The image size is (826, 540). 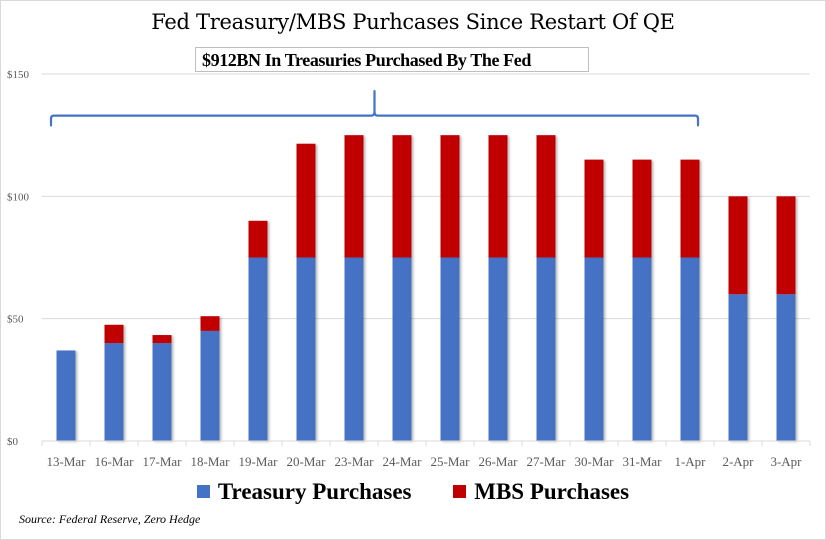 I want to click on x-tick-label: 16-Mar, so click(x=115, y=461).